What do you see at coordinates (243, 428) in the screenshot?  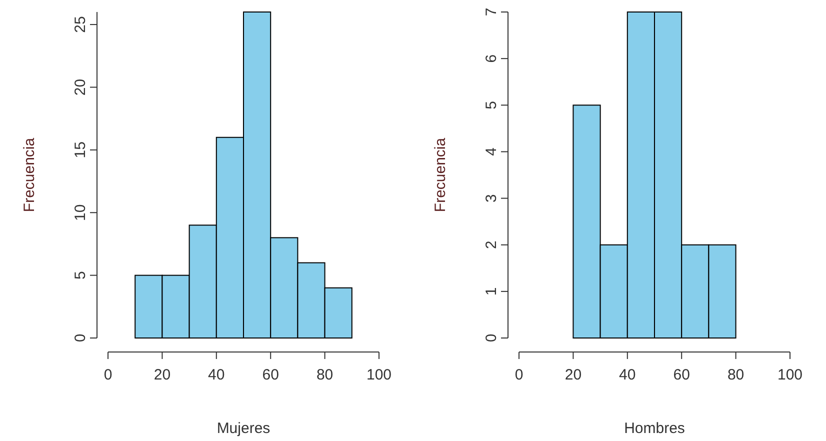 I see `x-axis-title: Mujeres` at bounding box center [243, 428].